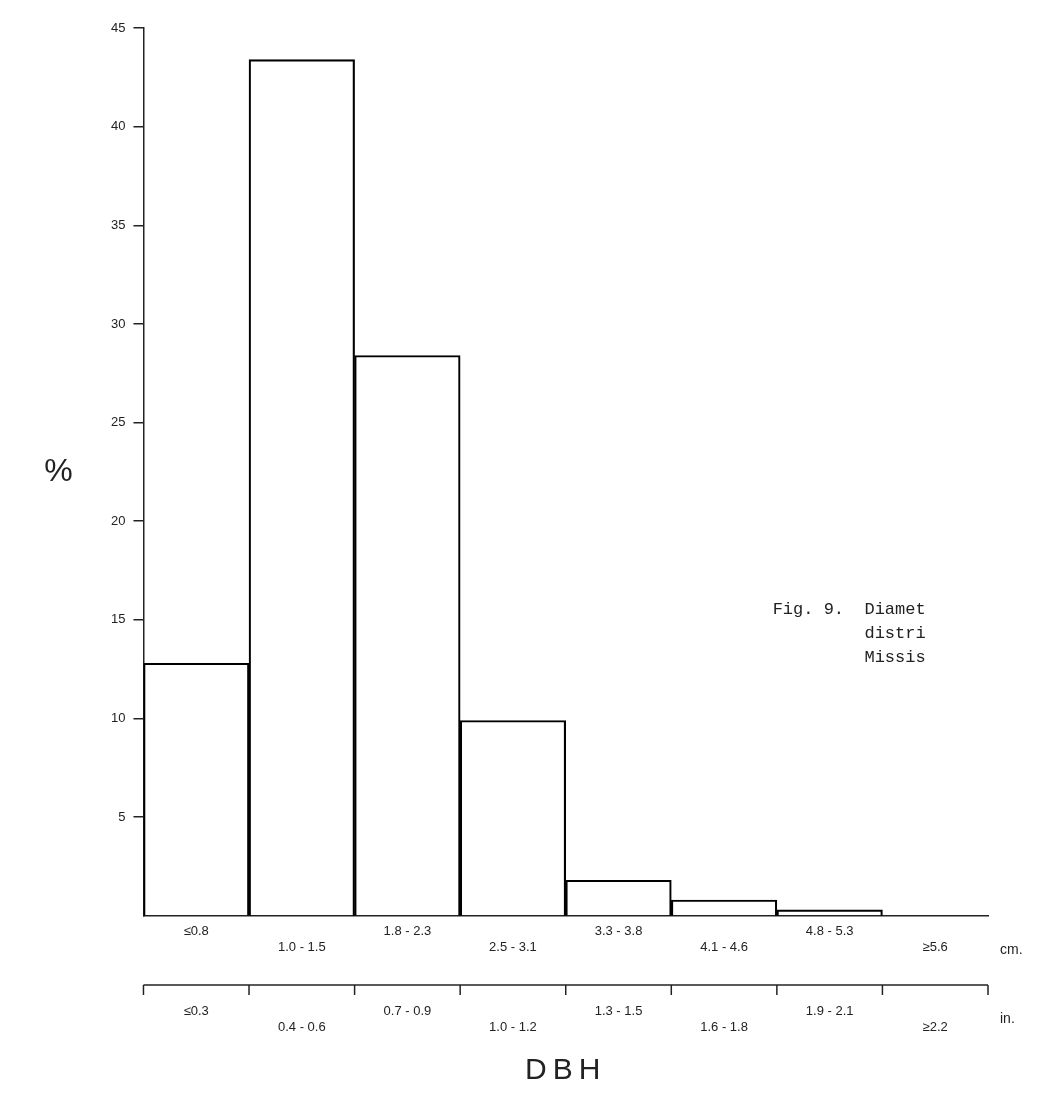  I want to click on text: cm., so click(1011, 948).